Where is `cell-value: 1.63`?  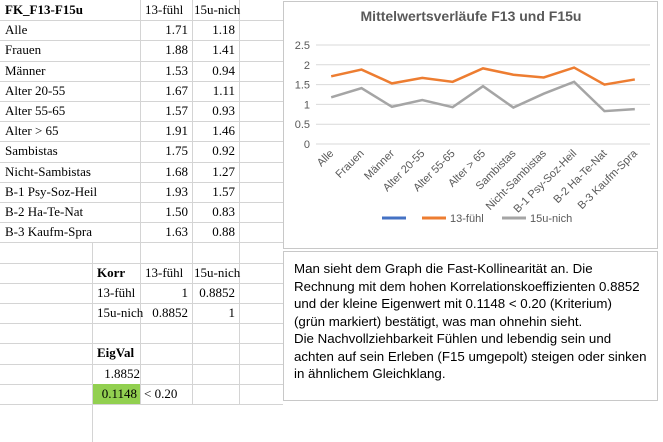 cell-value: 1.63 is located at coordinates (176, 231).